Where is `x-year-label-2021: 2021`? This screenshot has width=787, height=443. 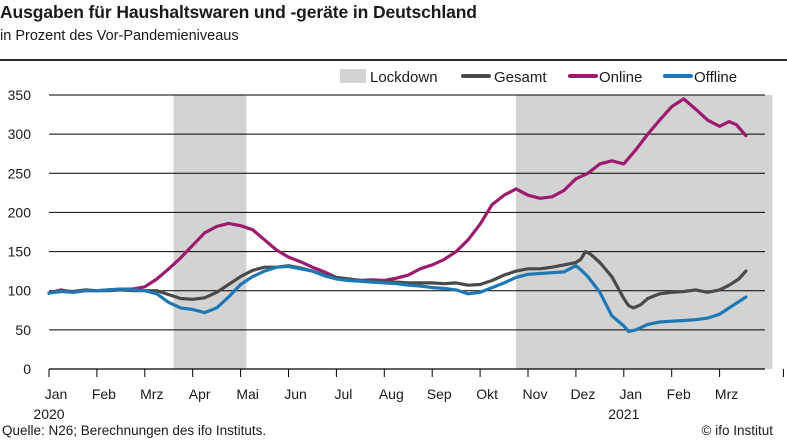
x-year-label-2021: 2021 is located at coordinates (623, 414).